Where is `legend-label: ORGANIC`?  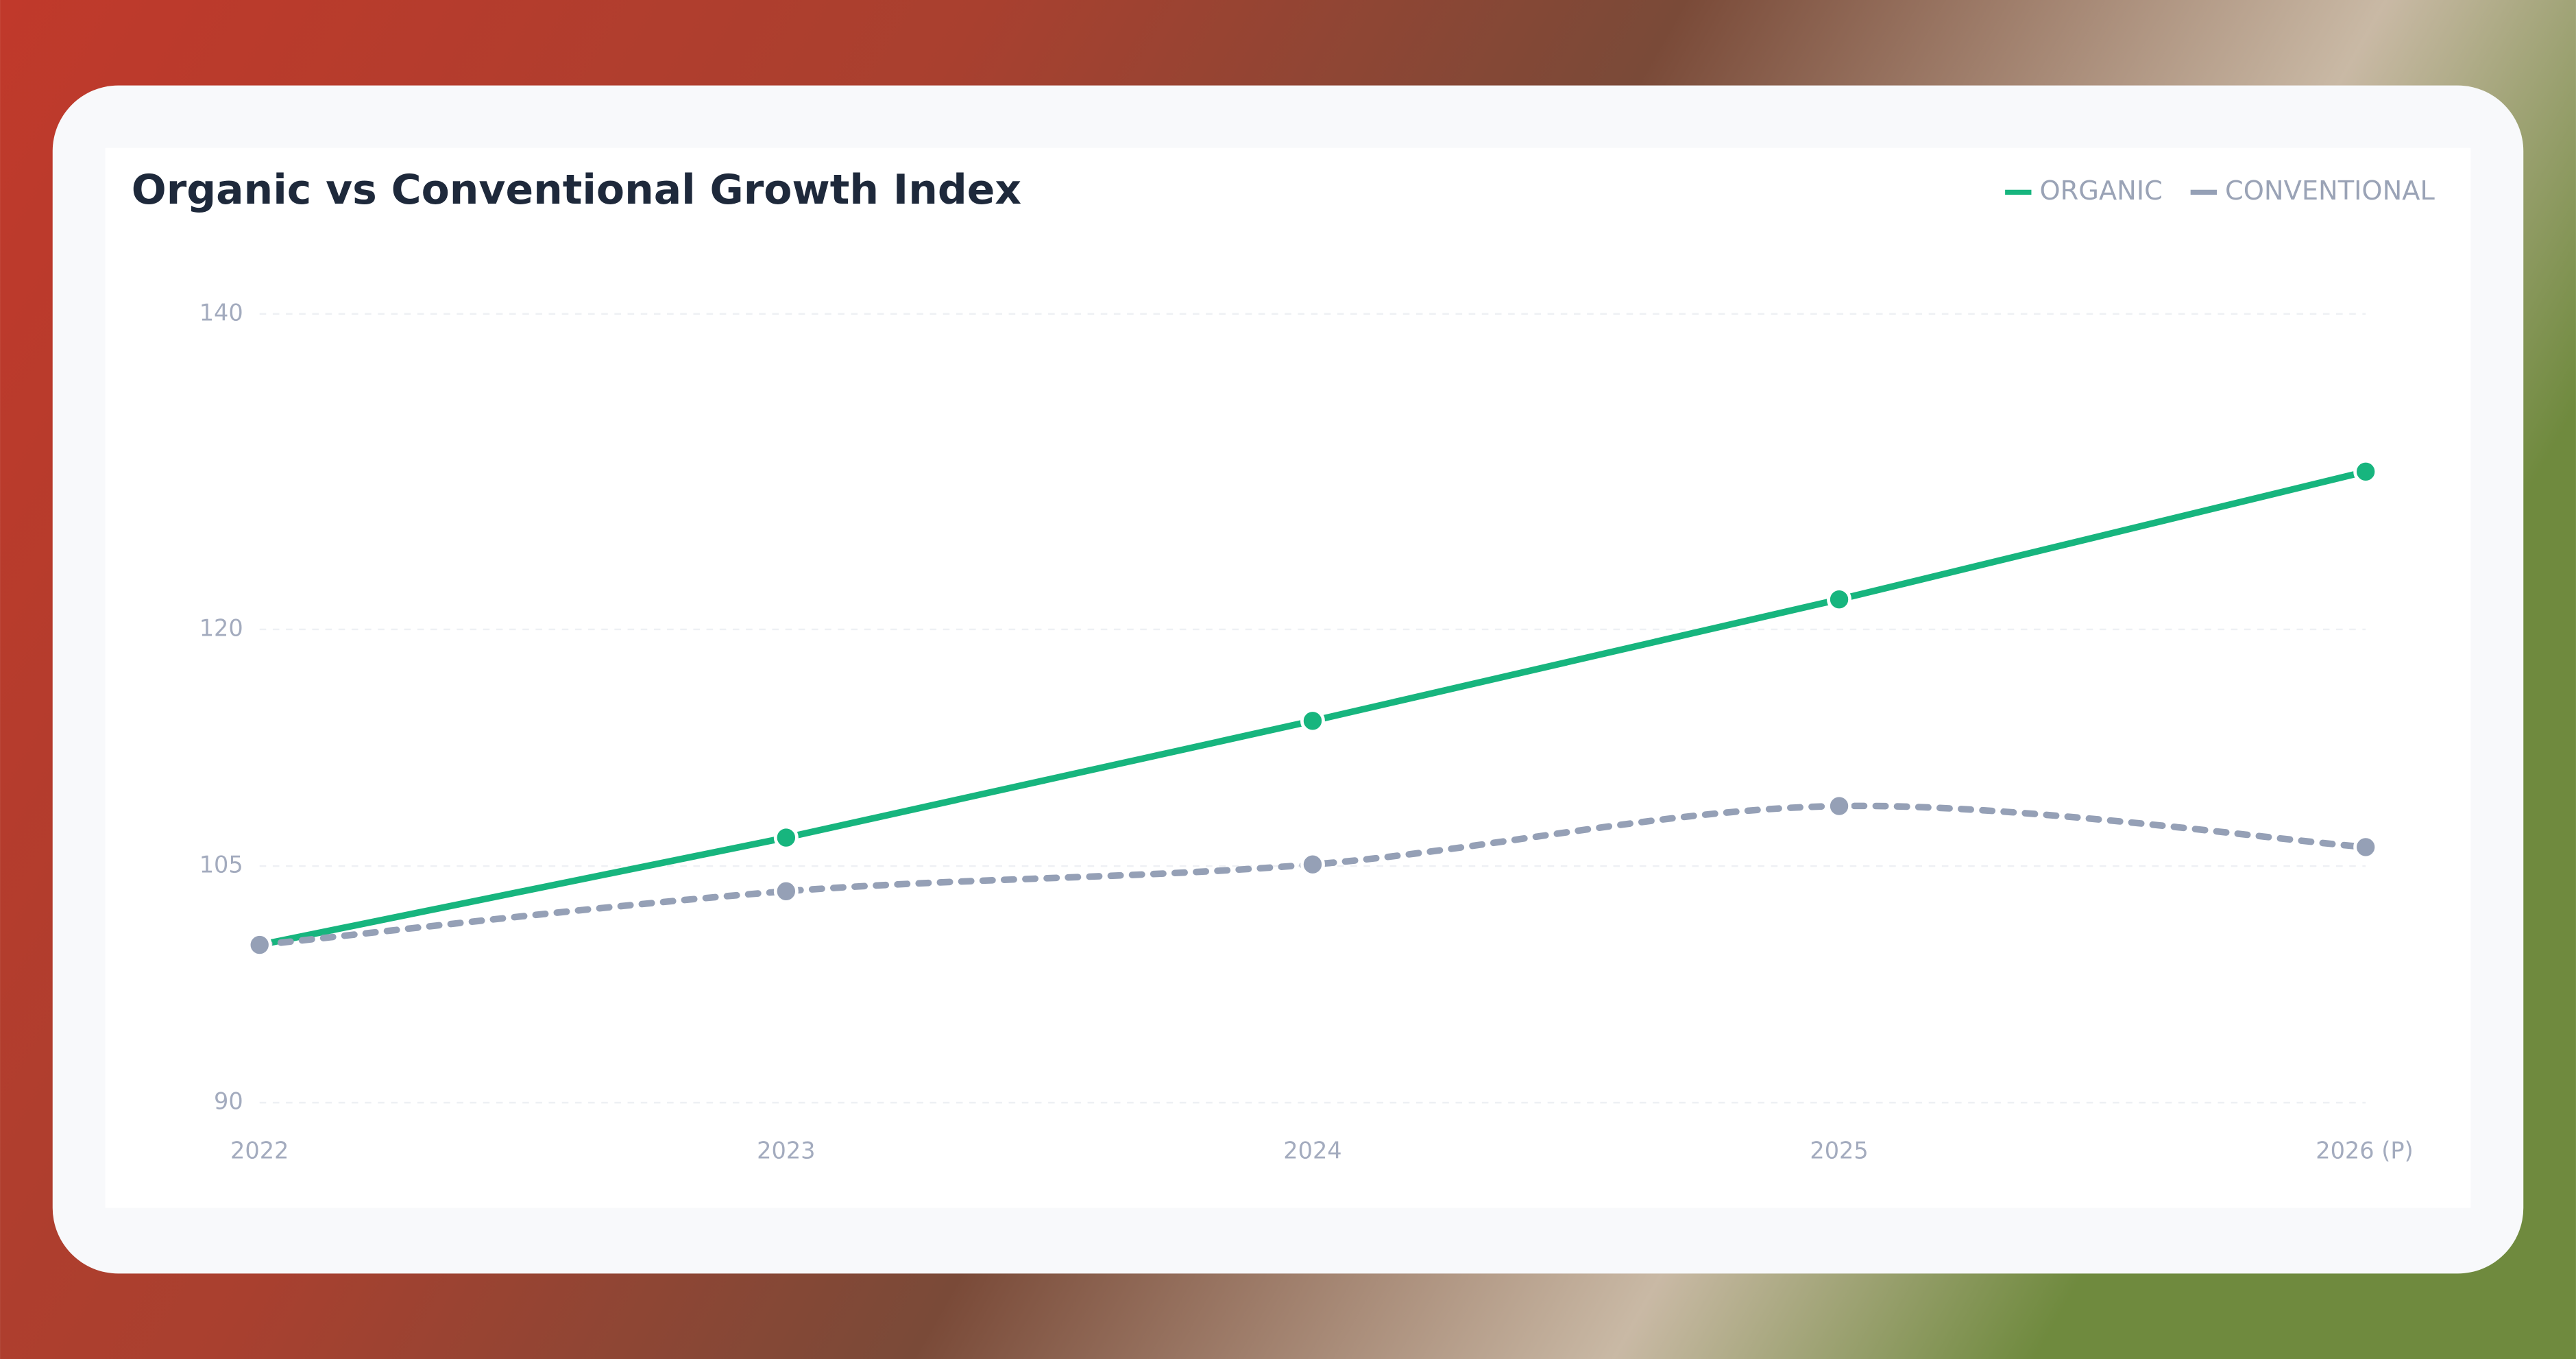 legend-label: ORGANIC is located at coordinates (2100, 191).